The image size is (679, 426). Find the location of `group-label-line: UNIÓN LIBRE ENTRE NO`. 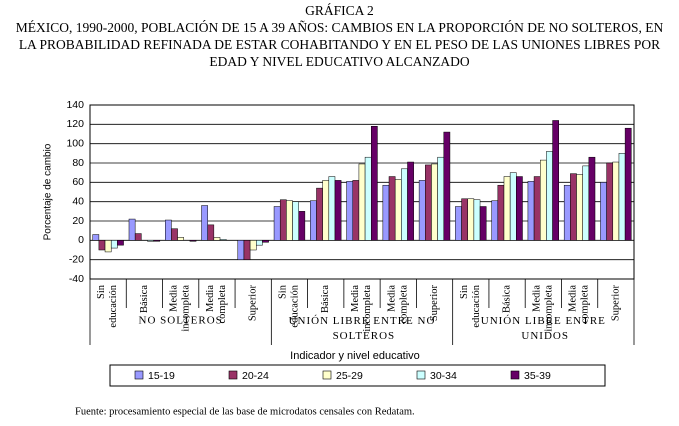

group-label-line: UNIÓN LIBRE ENTRE NO is located at coordinates (362, 321).